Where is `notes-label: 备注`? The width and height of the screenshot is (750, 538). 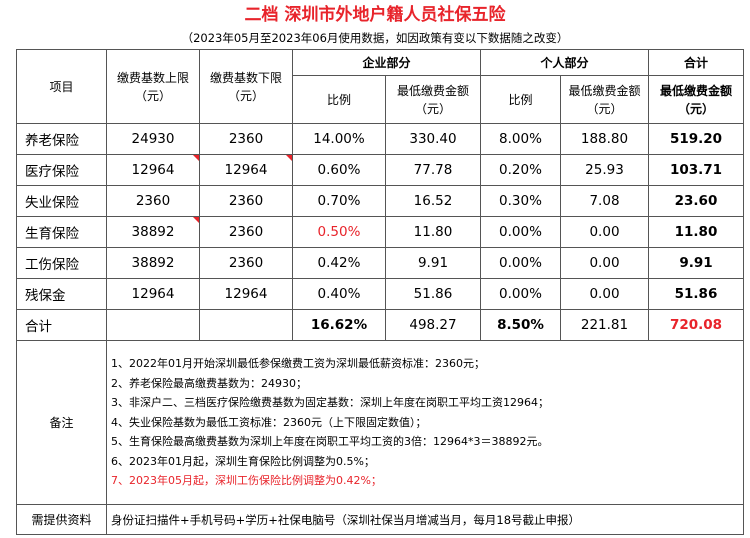
notes-label: 备注 is located at coordinates (61, 422).